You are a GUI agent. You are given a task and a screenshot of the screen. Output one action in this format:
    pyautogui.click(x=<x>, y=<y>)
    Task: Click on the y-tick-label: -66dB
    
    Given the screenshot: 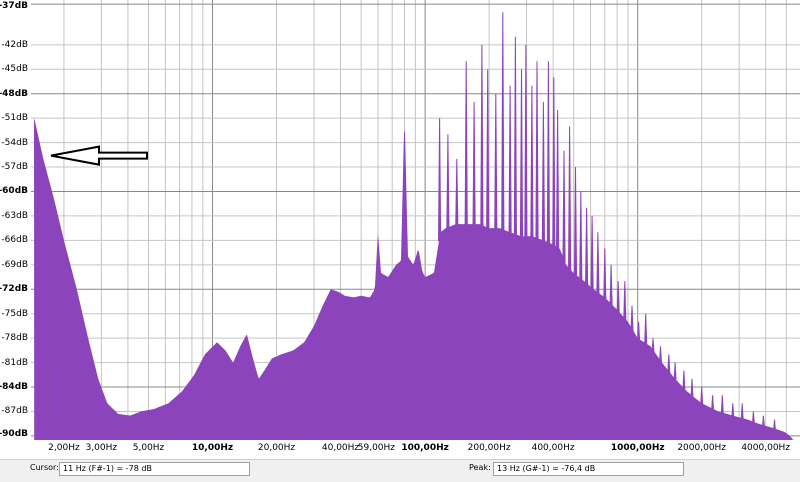 What is the action you would take?
    pyautogui.click(x=14, y=240)
    